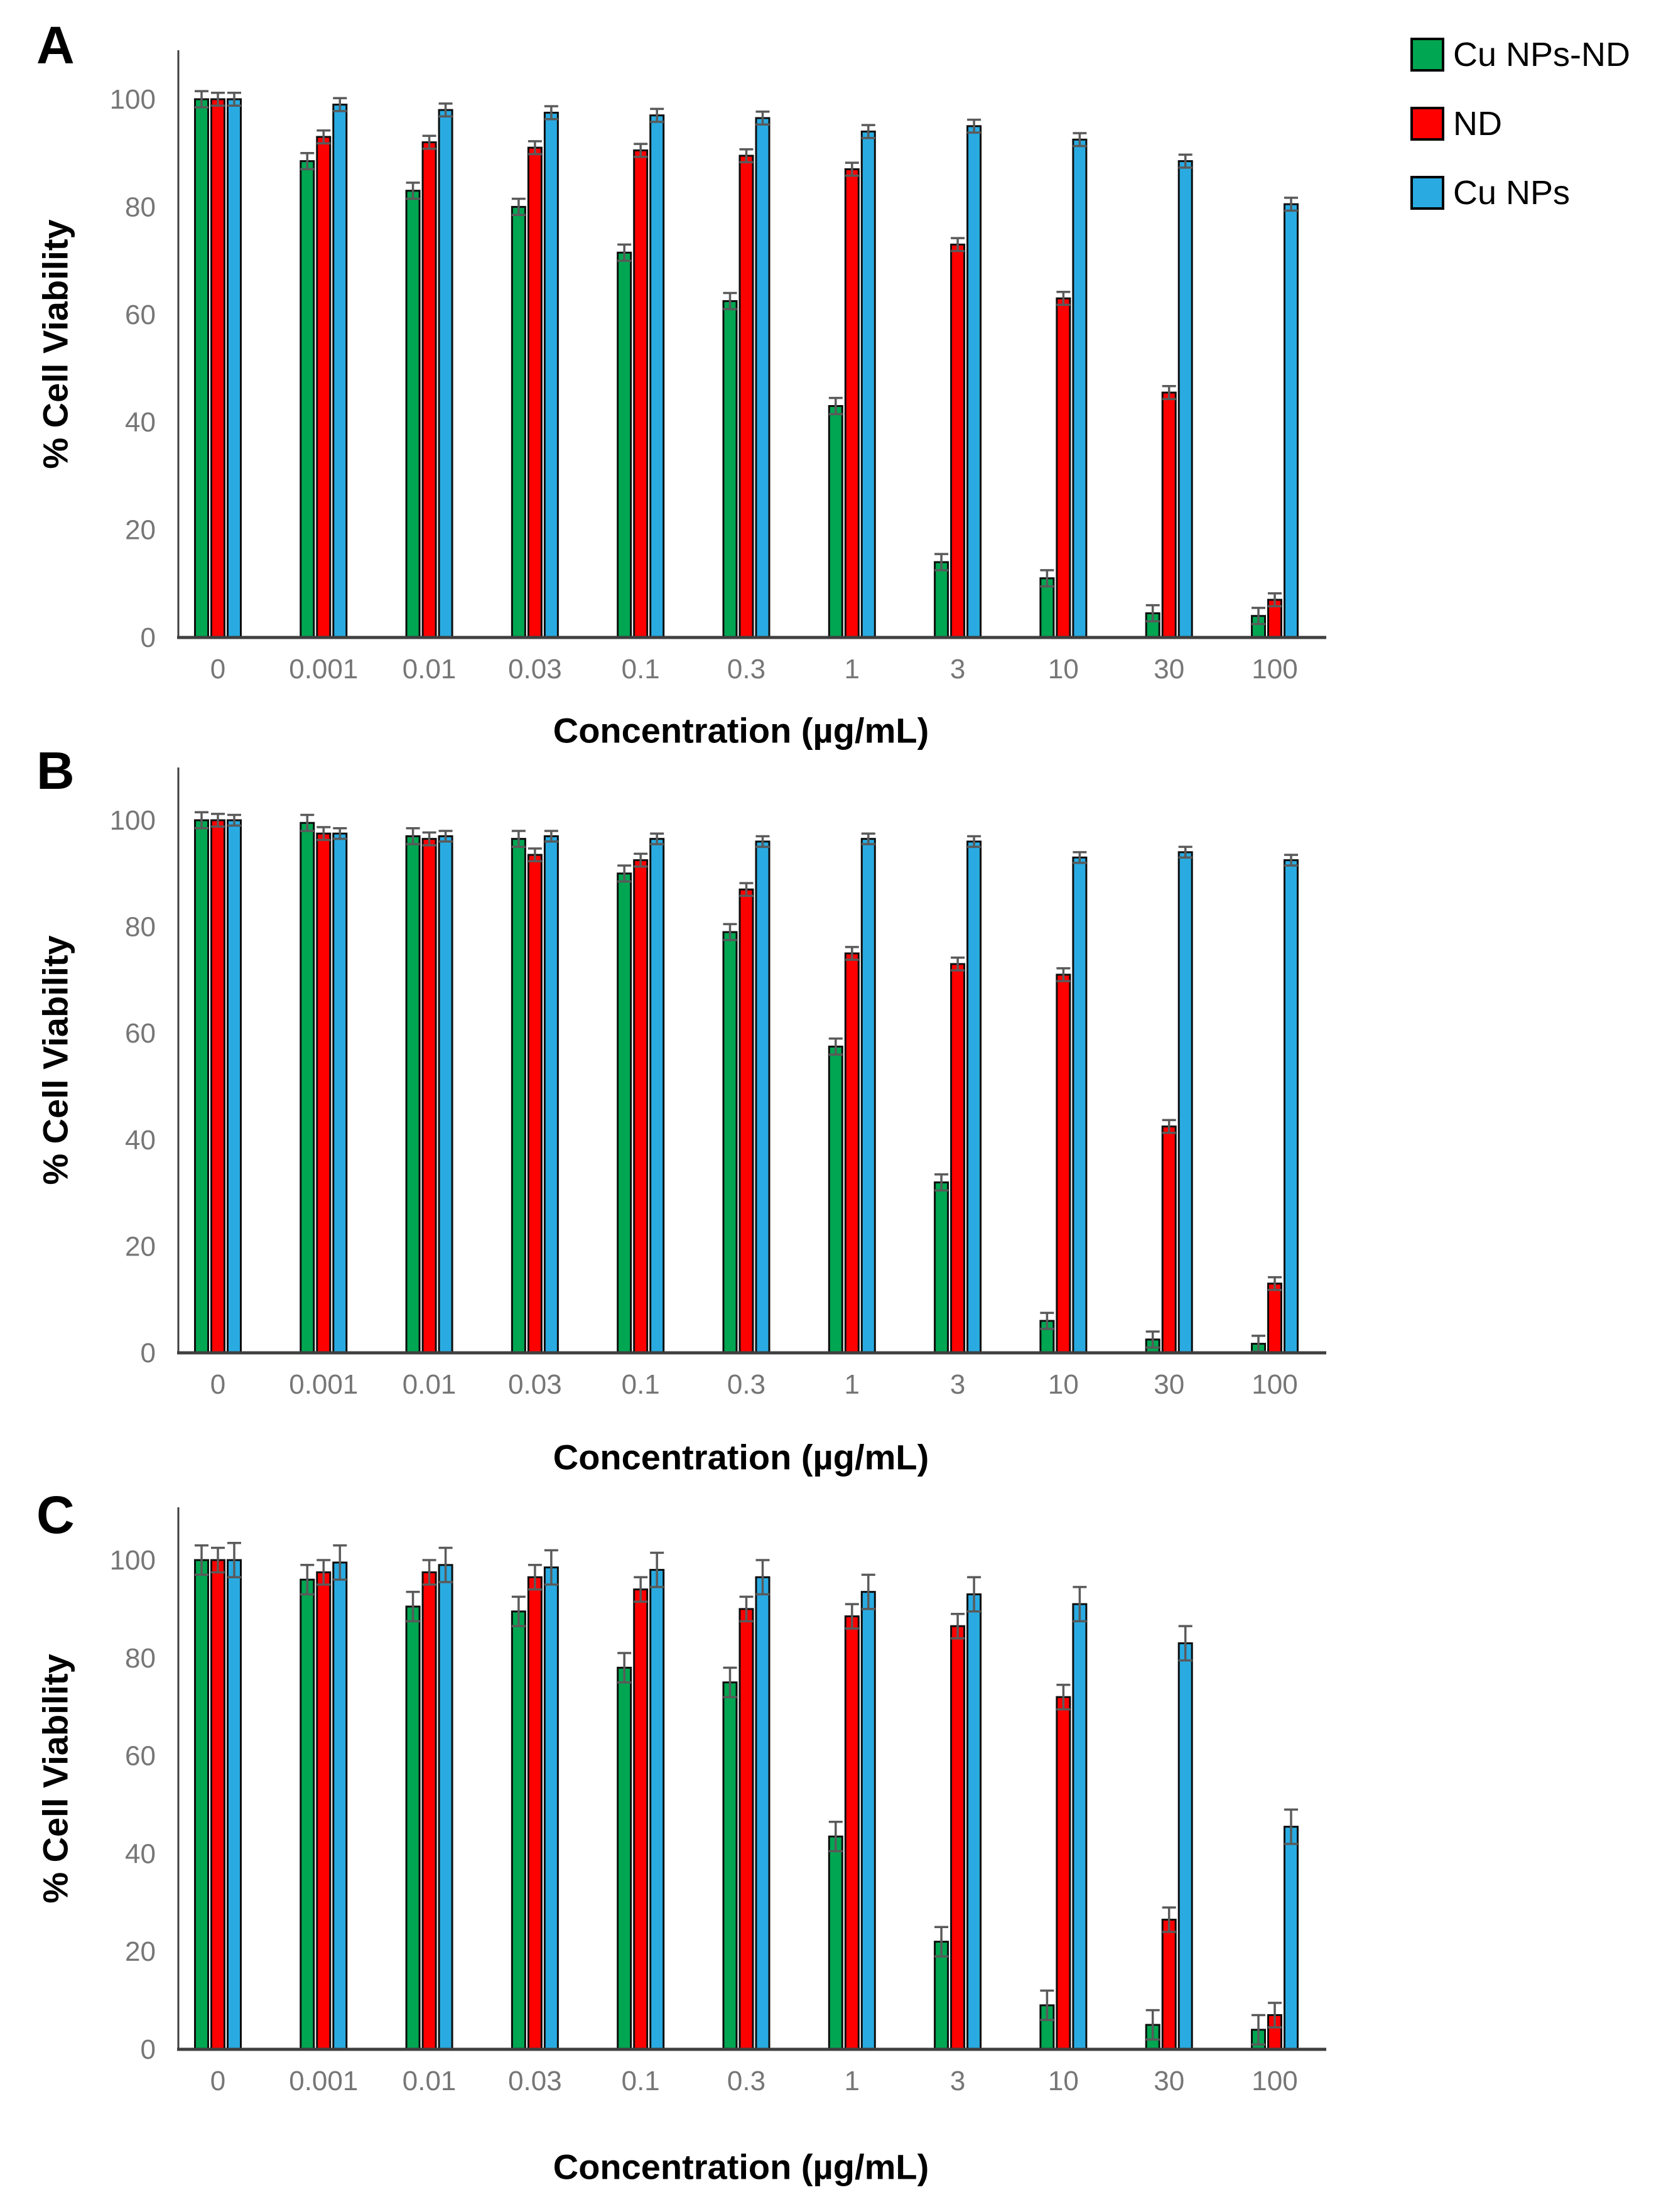  Describe the element at coordinates (1427, 193) in the screenshot. I see `legend-swatch-cu-nps` at that location.